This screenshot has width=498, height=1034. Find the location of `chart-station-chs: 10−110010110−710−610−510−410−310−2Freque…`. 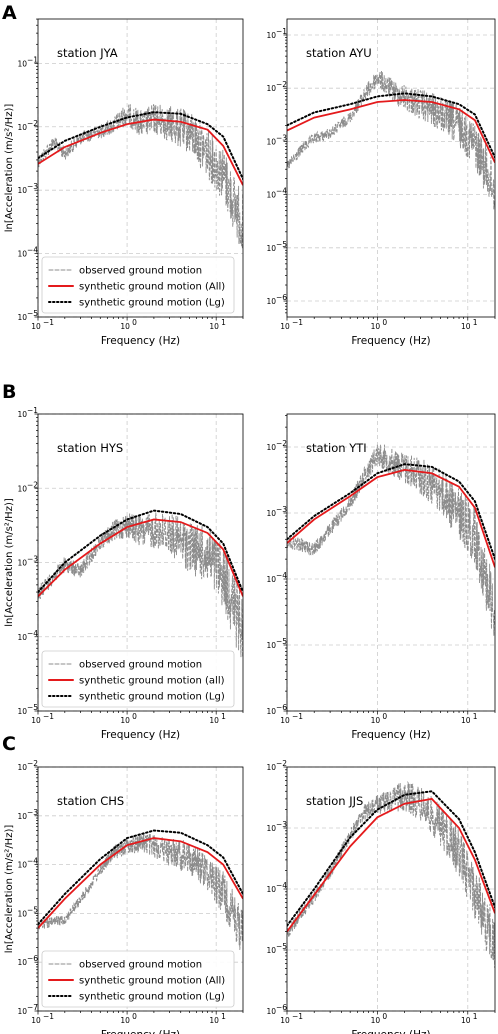

chart-station-chs: 10−110010110−710−610−510−410−310−2Freque… is located at coordinates (124, 896).